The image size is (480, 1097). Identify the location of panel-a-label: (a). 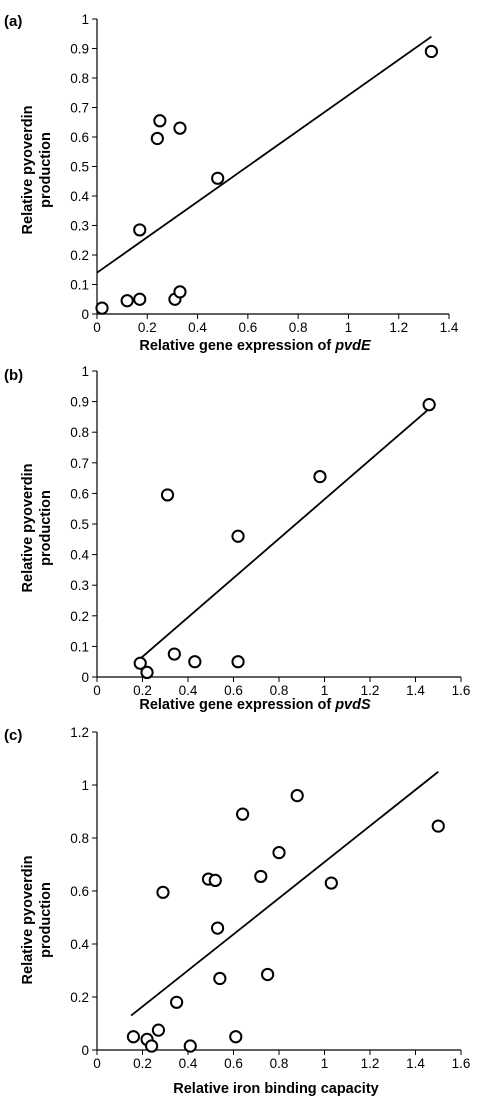
(13, 21).